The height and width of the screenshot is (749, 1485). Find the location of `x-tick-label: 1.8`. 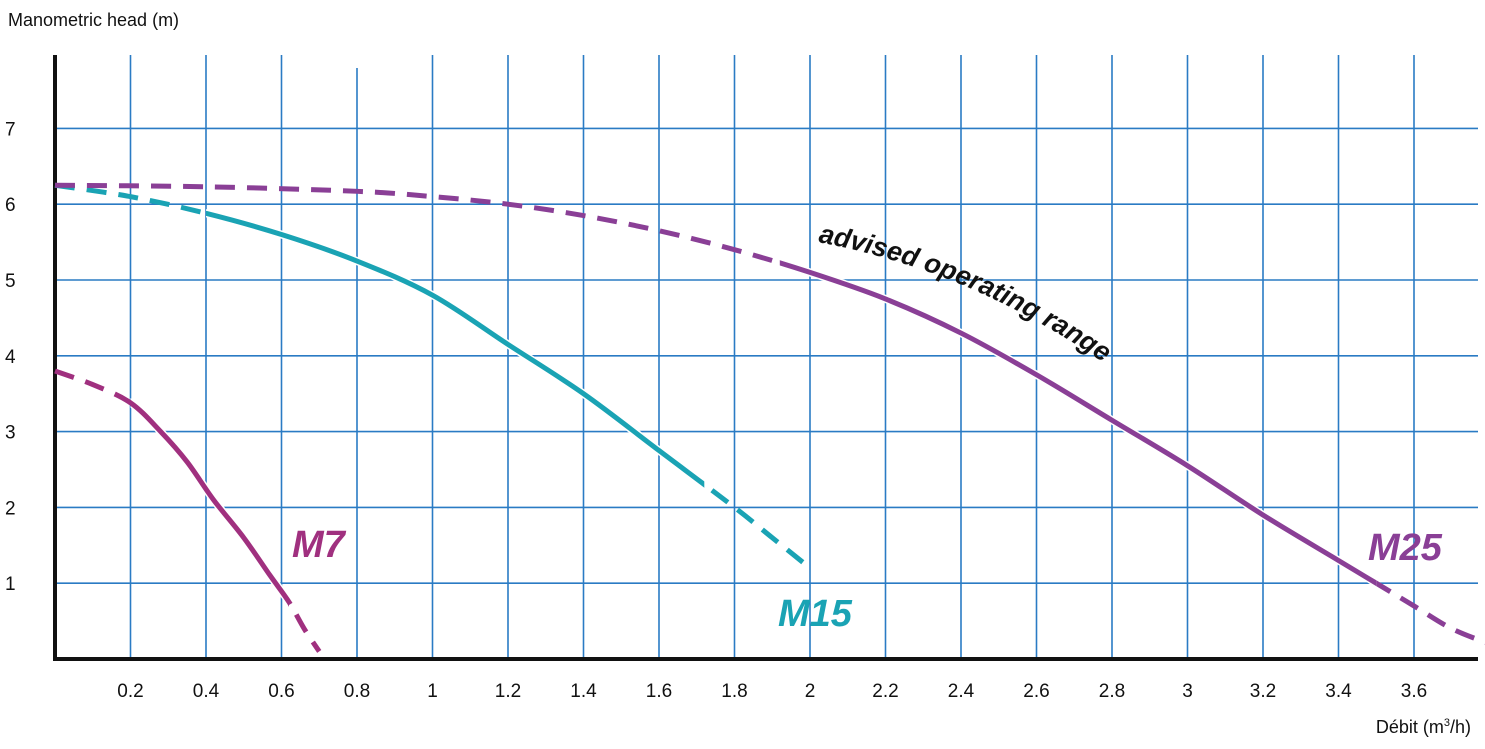

x-tick-label: 1.8 is located at coordinates (734, 691).